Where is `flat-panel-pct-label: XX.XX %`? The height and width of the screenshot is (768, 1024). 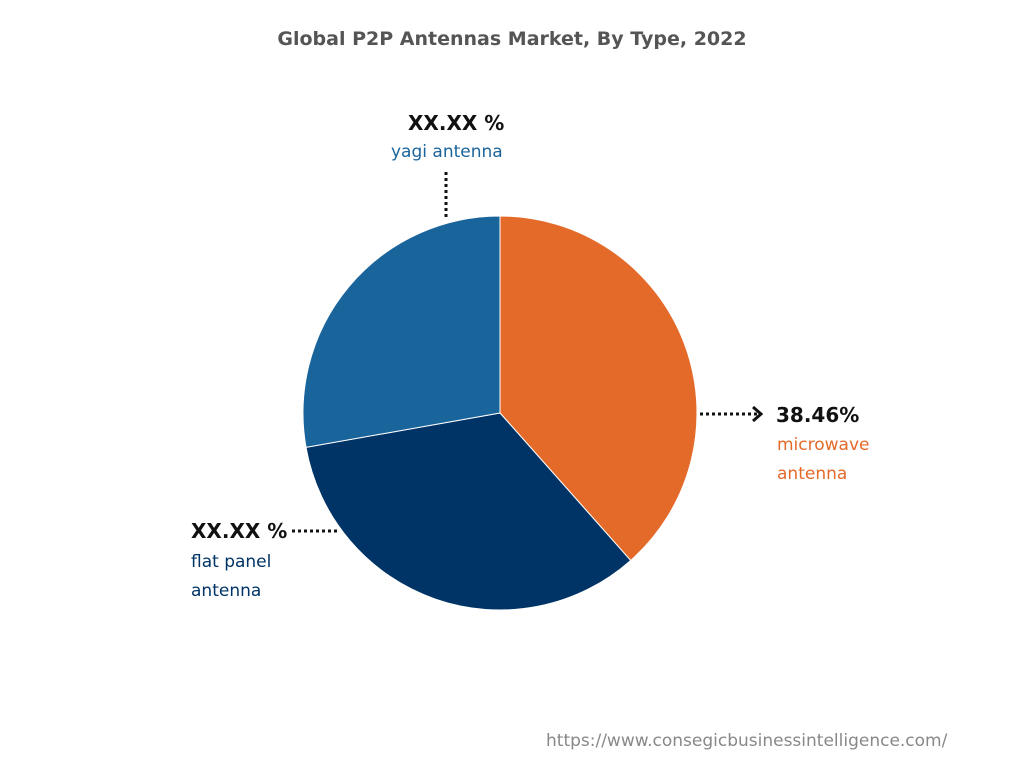 flat-panel-pct-label: XX.XX % is located at coordinates (239, 531).